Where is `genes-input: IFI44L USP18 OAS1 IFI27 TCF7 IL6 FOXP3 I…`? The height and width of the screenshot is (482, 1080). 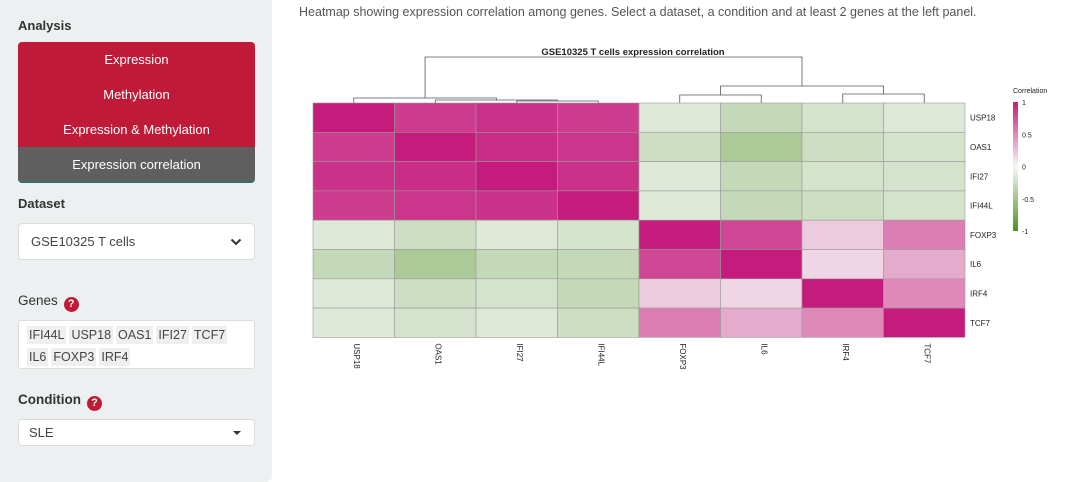 genes-input: IFI44L USP18 OAS1 IFI27 TCF7 IL6 FOXP3 I… is located at coordinates (136, 344).